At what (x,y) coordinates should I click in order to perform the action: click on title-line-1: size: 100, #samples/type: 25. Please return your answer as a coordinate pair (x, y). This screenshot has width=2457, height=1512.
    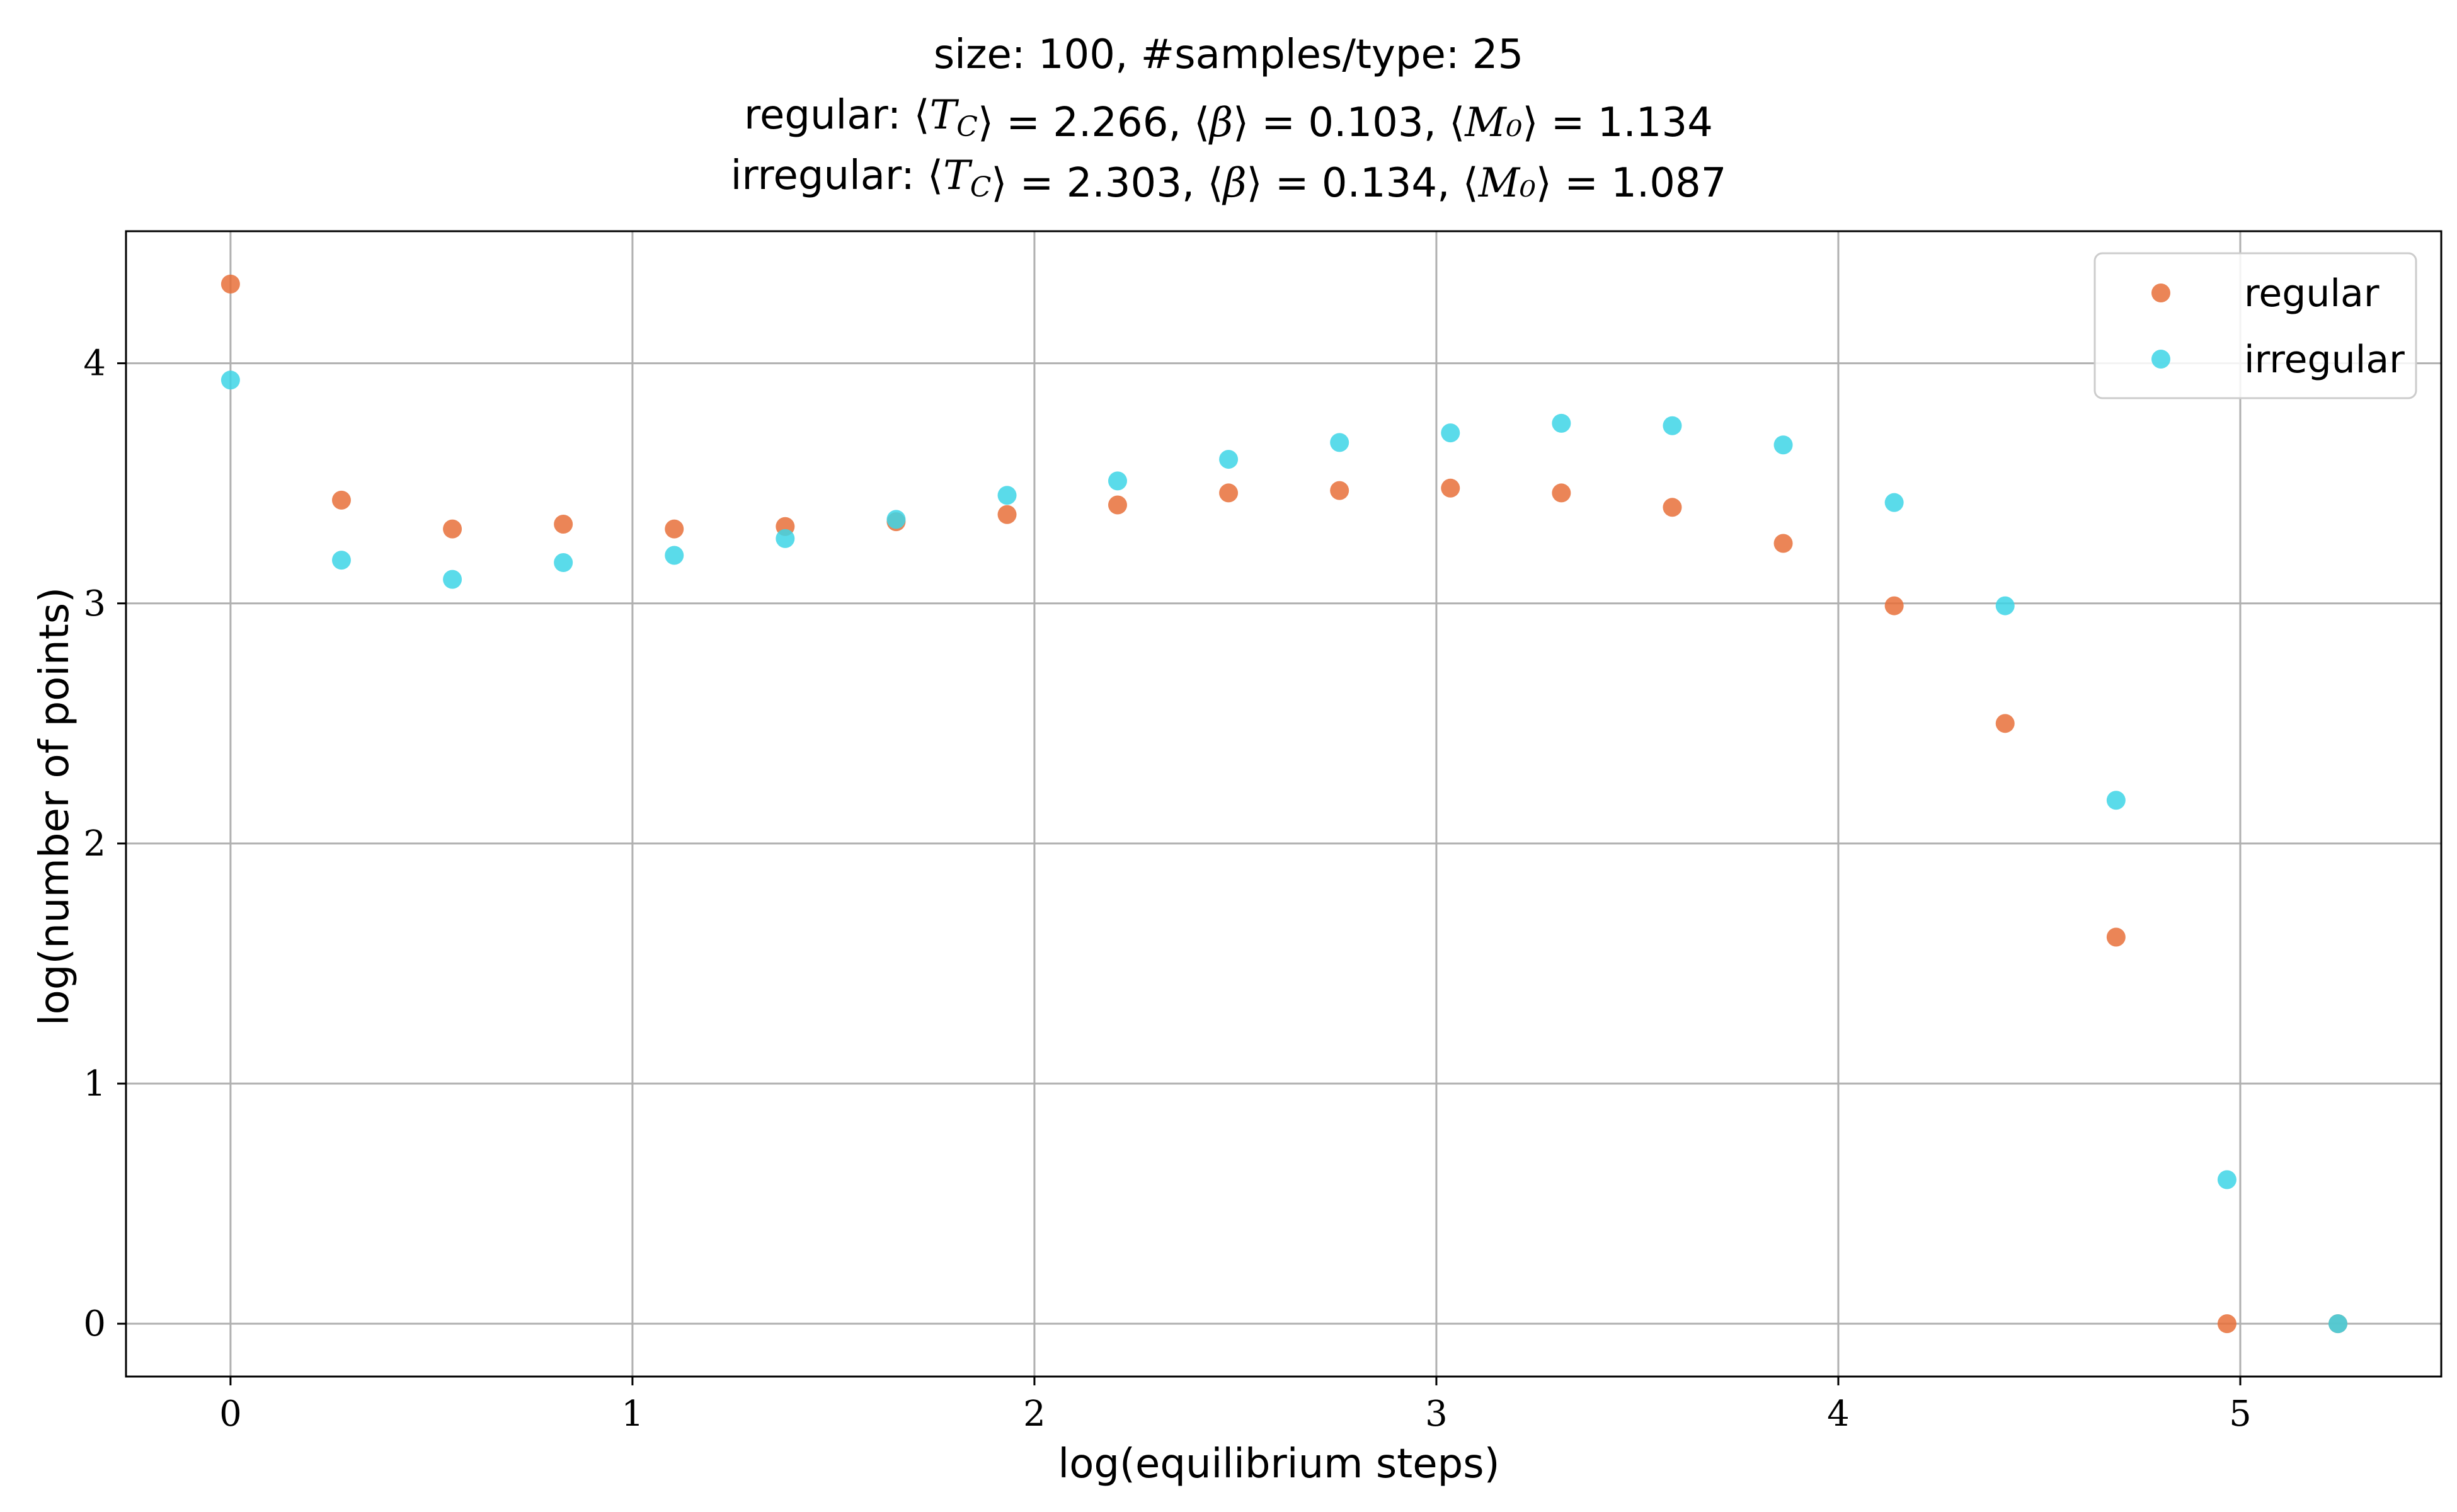
    Looking at the image, I should click on (1228, 55).